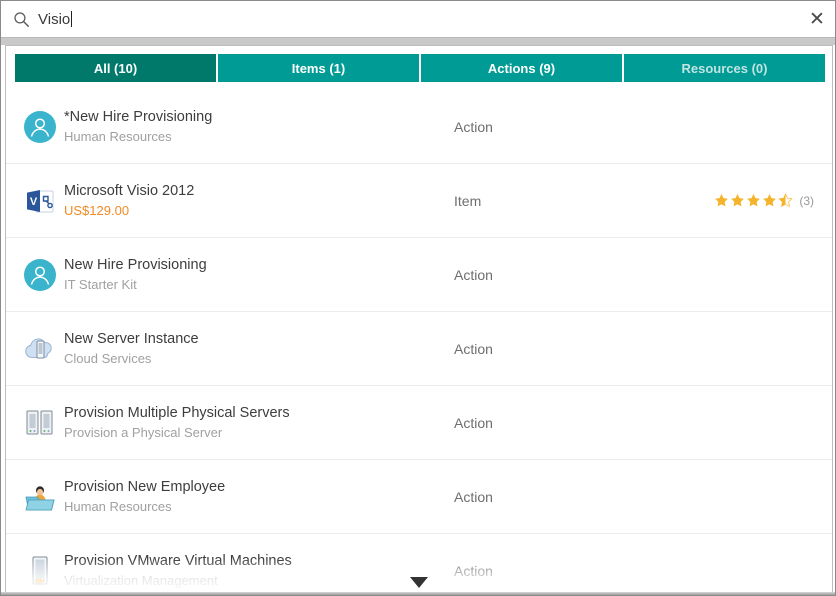 The height and width of the screenshot is (596, 836). What do you see at coordinates (816, 19) in the screenshot?
I see `close-icon: ✕` at bounding box center [816, 19].